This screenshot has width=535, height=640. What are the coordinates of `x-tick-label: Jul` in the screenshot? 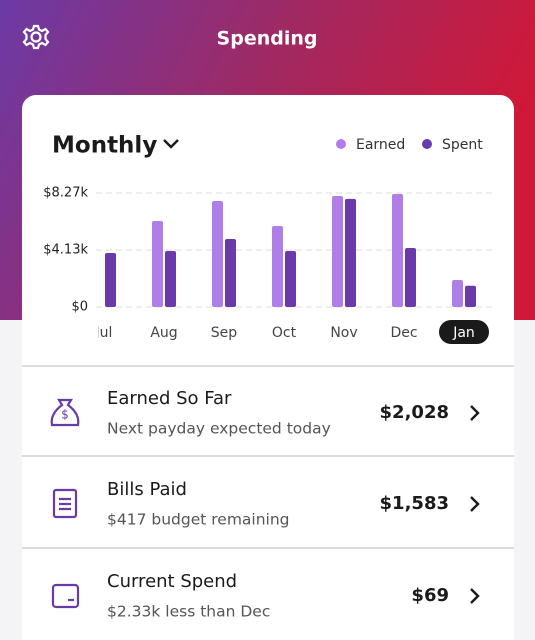 It's located at (104, 333).